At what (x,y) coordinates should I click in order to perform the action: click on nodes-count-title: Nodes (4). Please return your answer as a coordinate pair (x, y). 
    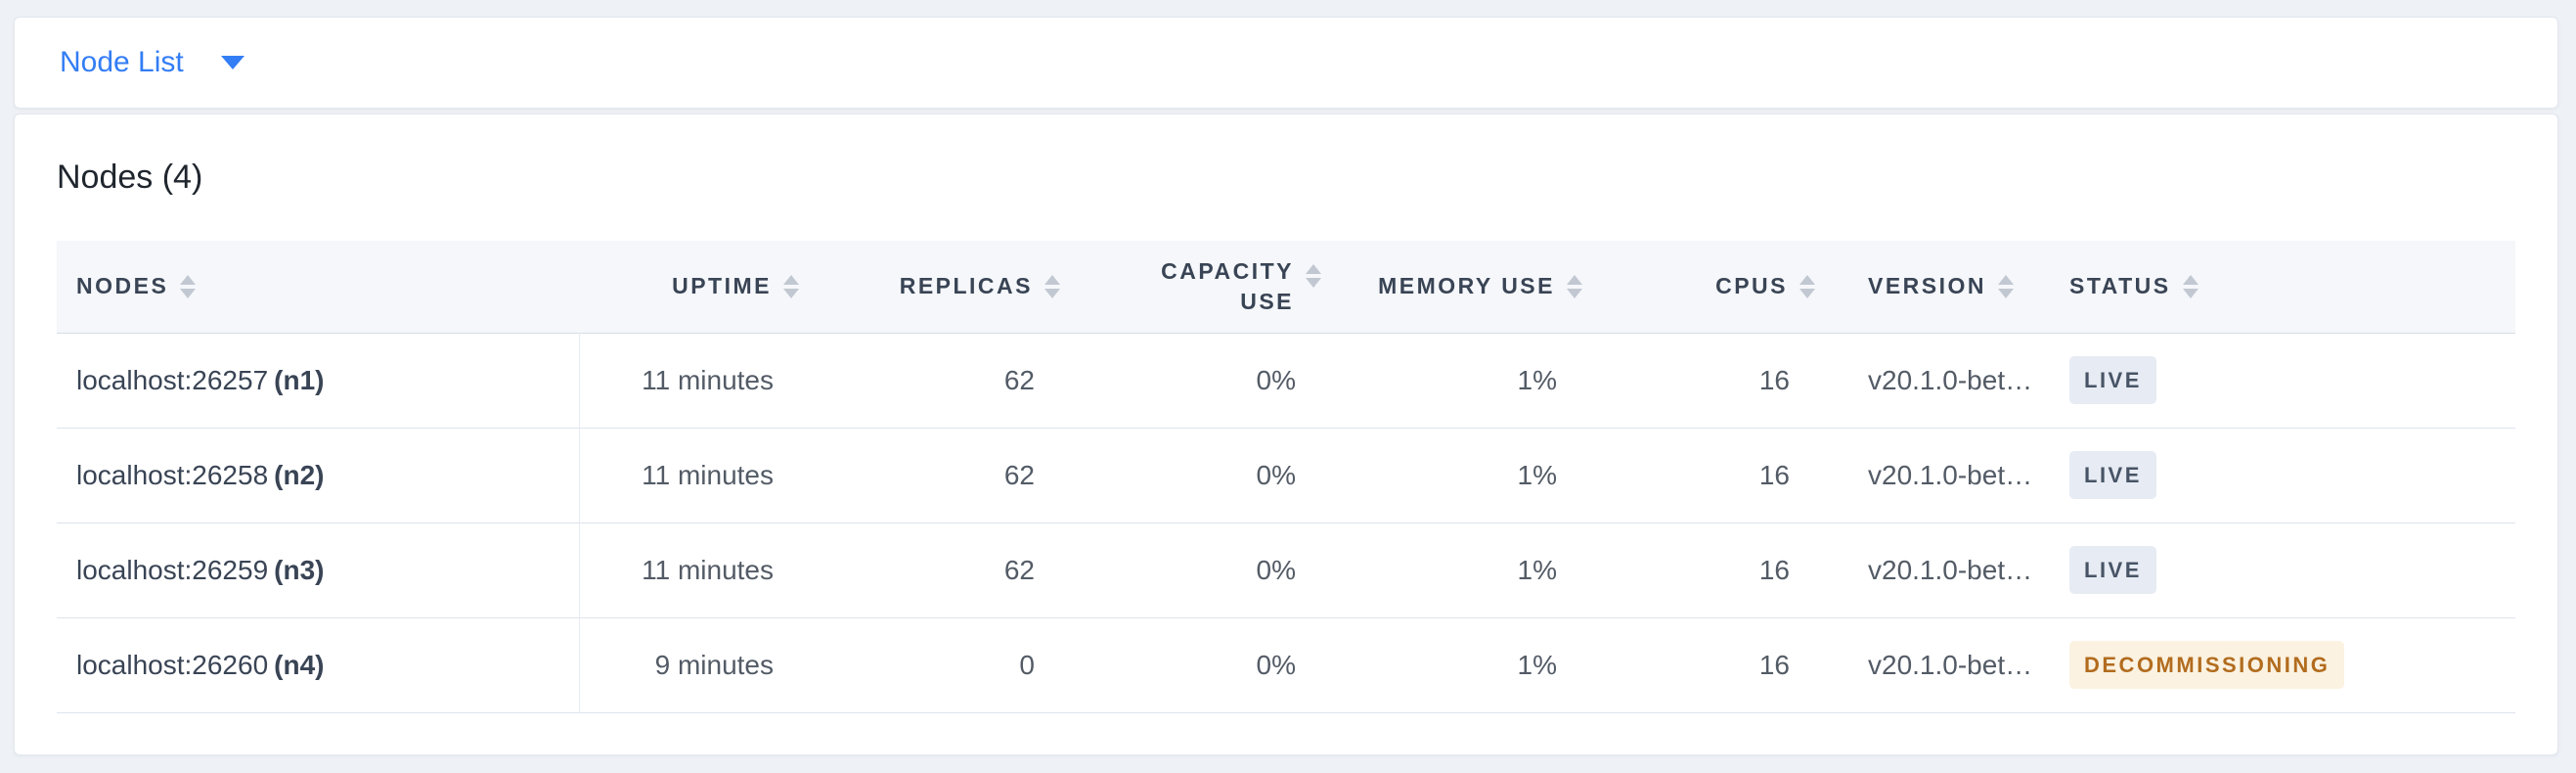
    Looking at the image, I should click on (130, 178).